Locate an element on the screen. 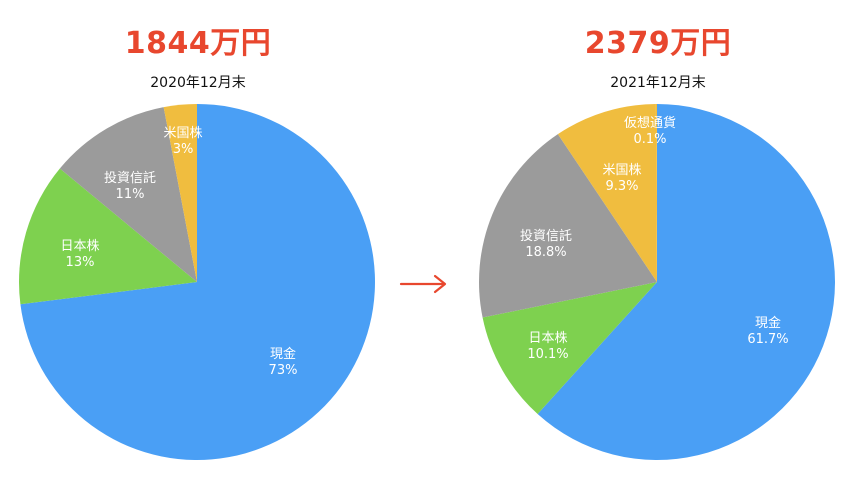  slice-value-right-0: 61.7% is located at coordinates (767, 339).